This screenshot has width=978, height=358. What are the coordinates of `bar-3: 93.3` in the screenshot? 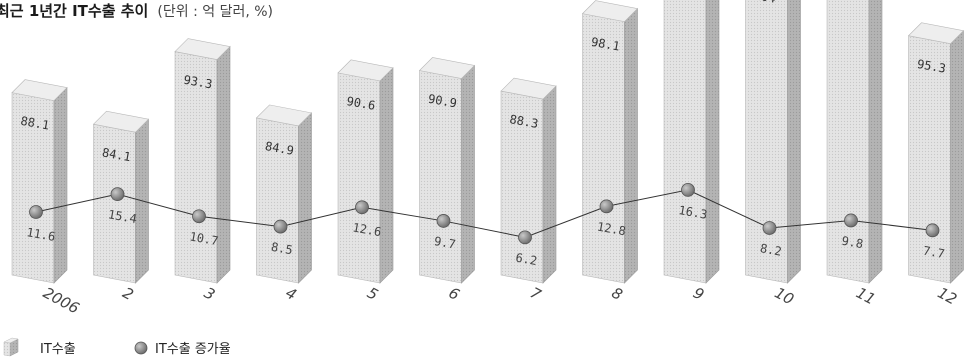 It's located at (202, 161).